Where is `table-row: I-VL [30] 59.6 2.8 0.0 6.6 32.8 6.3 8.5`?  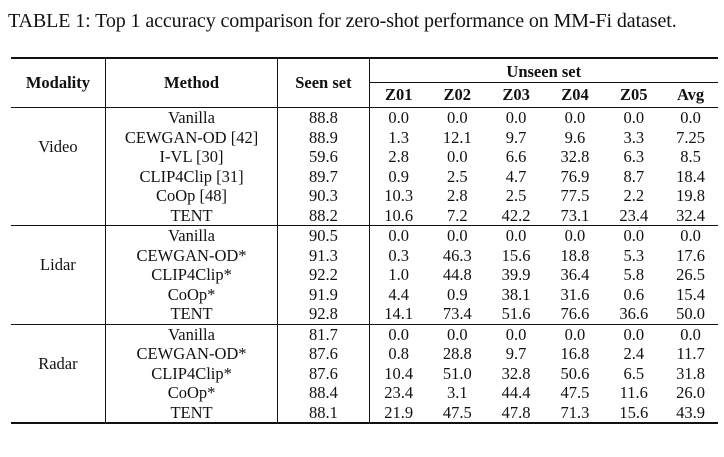
table-row: I-VL [30] 59.6 2.8 0.0 6.6 32.8 6.3 8.5 is located at coordinates (364, 157).